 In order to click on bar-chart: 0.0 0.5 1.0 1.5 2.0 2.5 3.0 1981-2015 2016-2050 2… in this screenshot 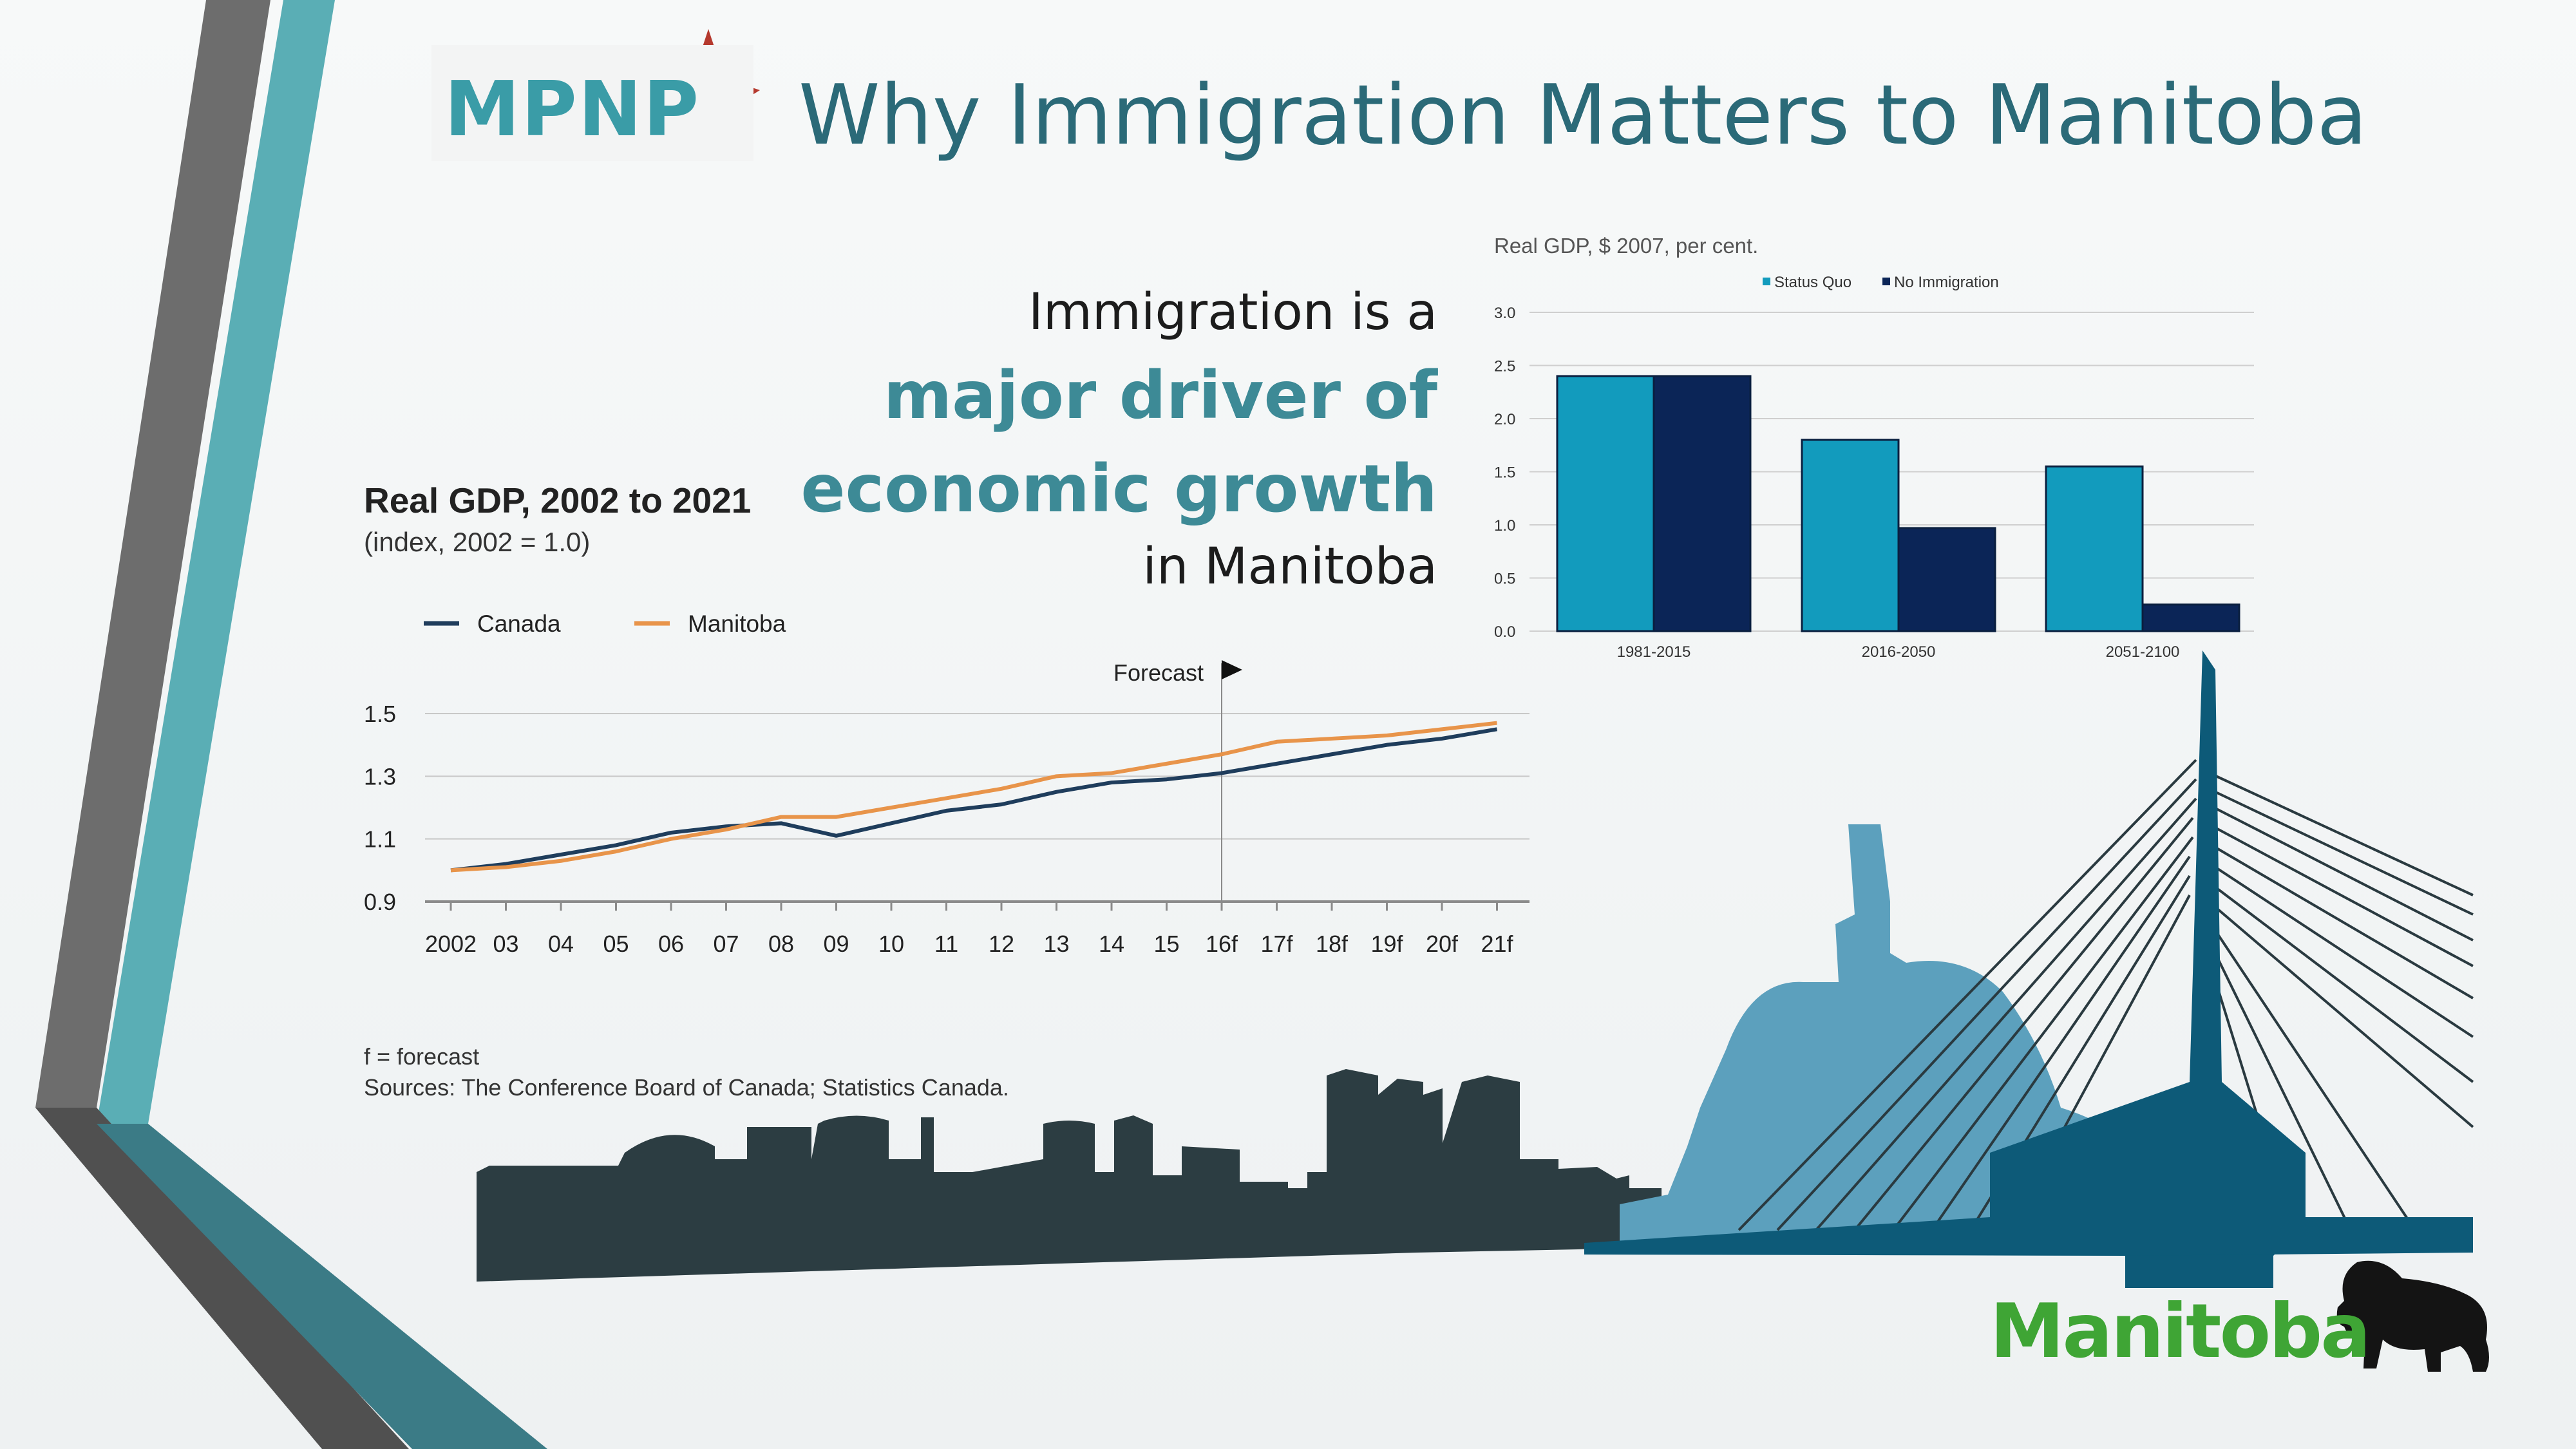, I will do `click(1874, 467)`.